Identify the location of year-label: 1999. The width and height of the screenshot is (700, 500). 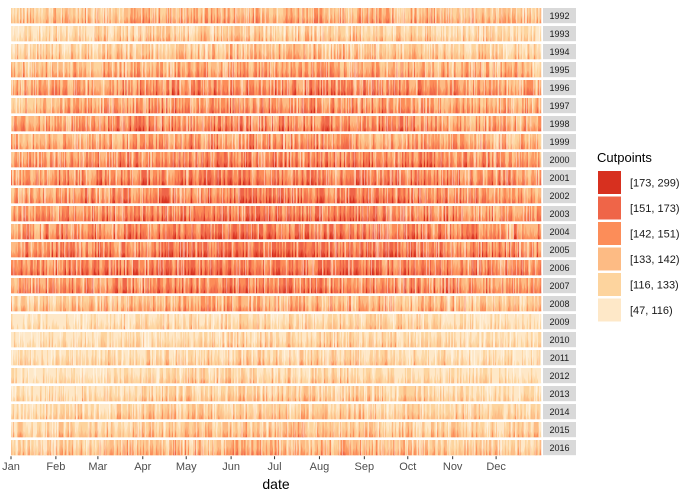
(559, 142).